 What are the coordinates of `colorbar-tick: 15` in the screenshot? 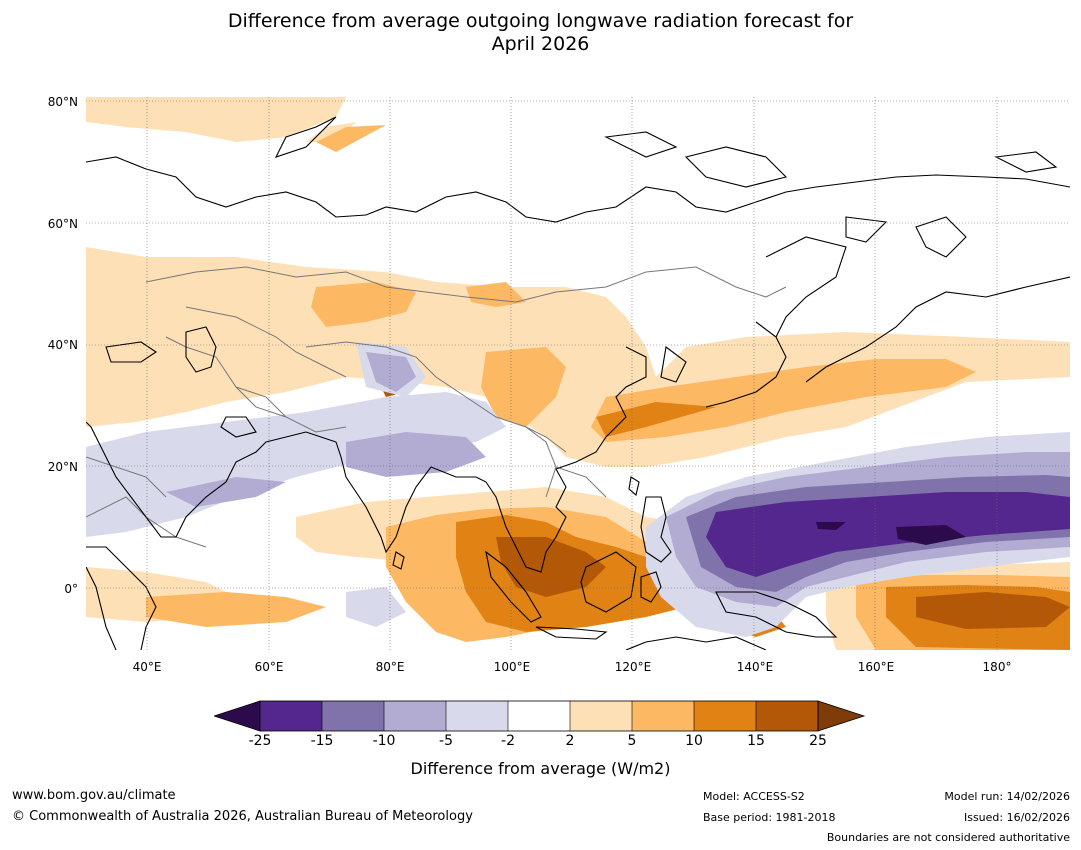 It's located at (756, 741).